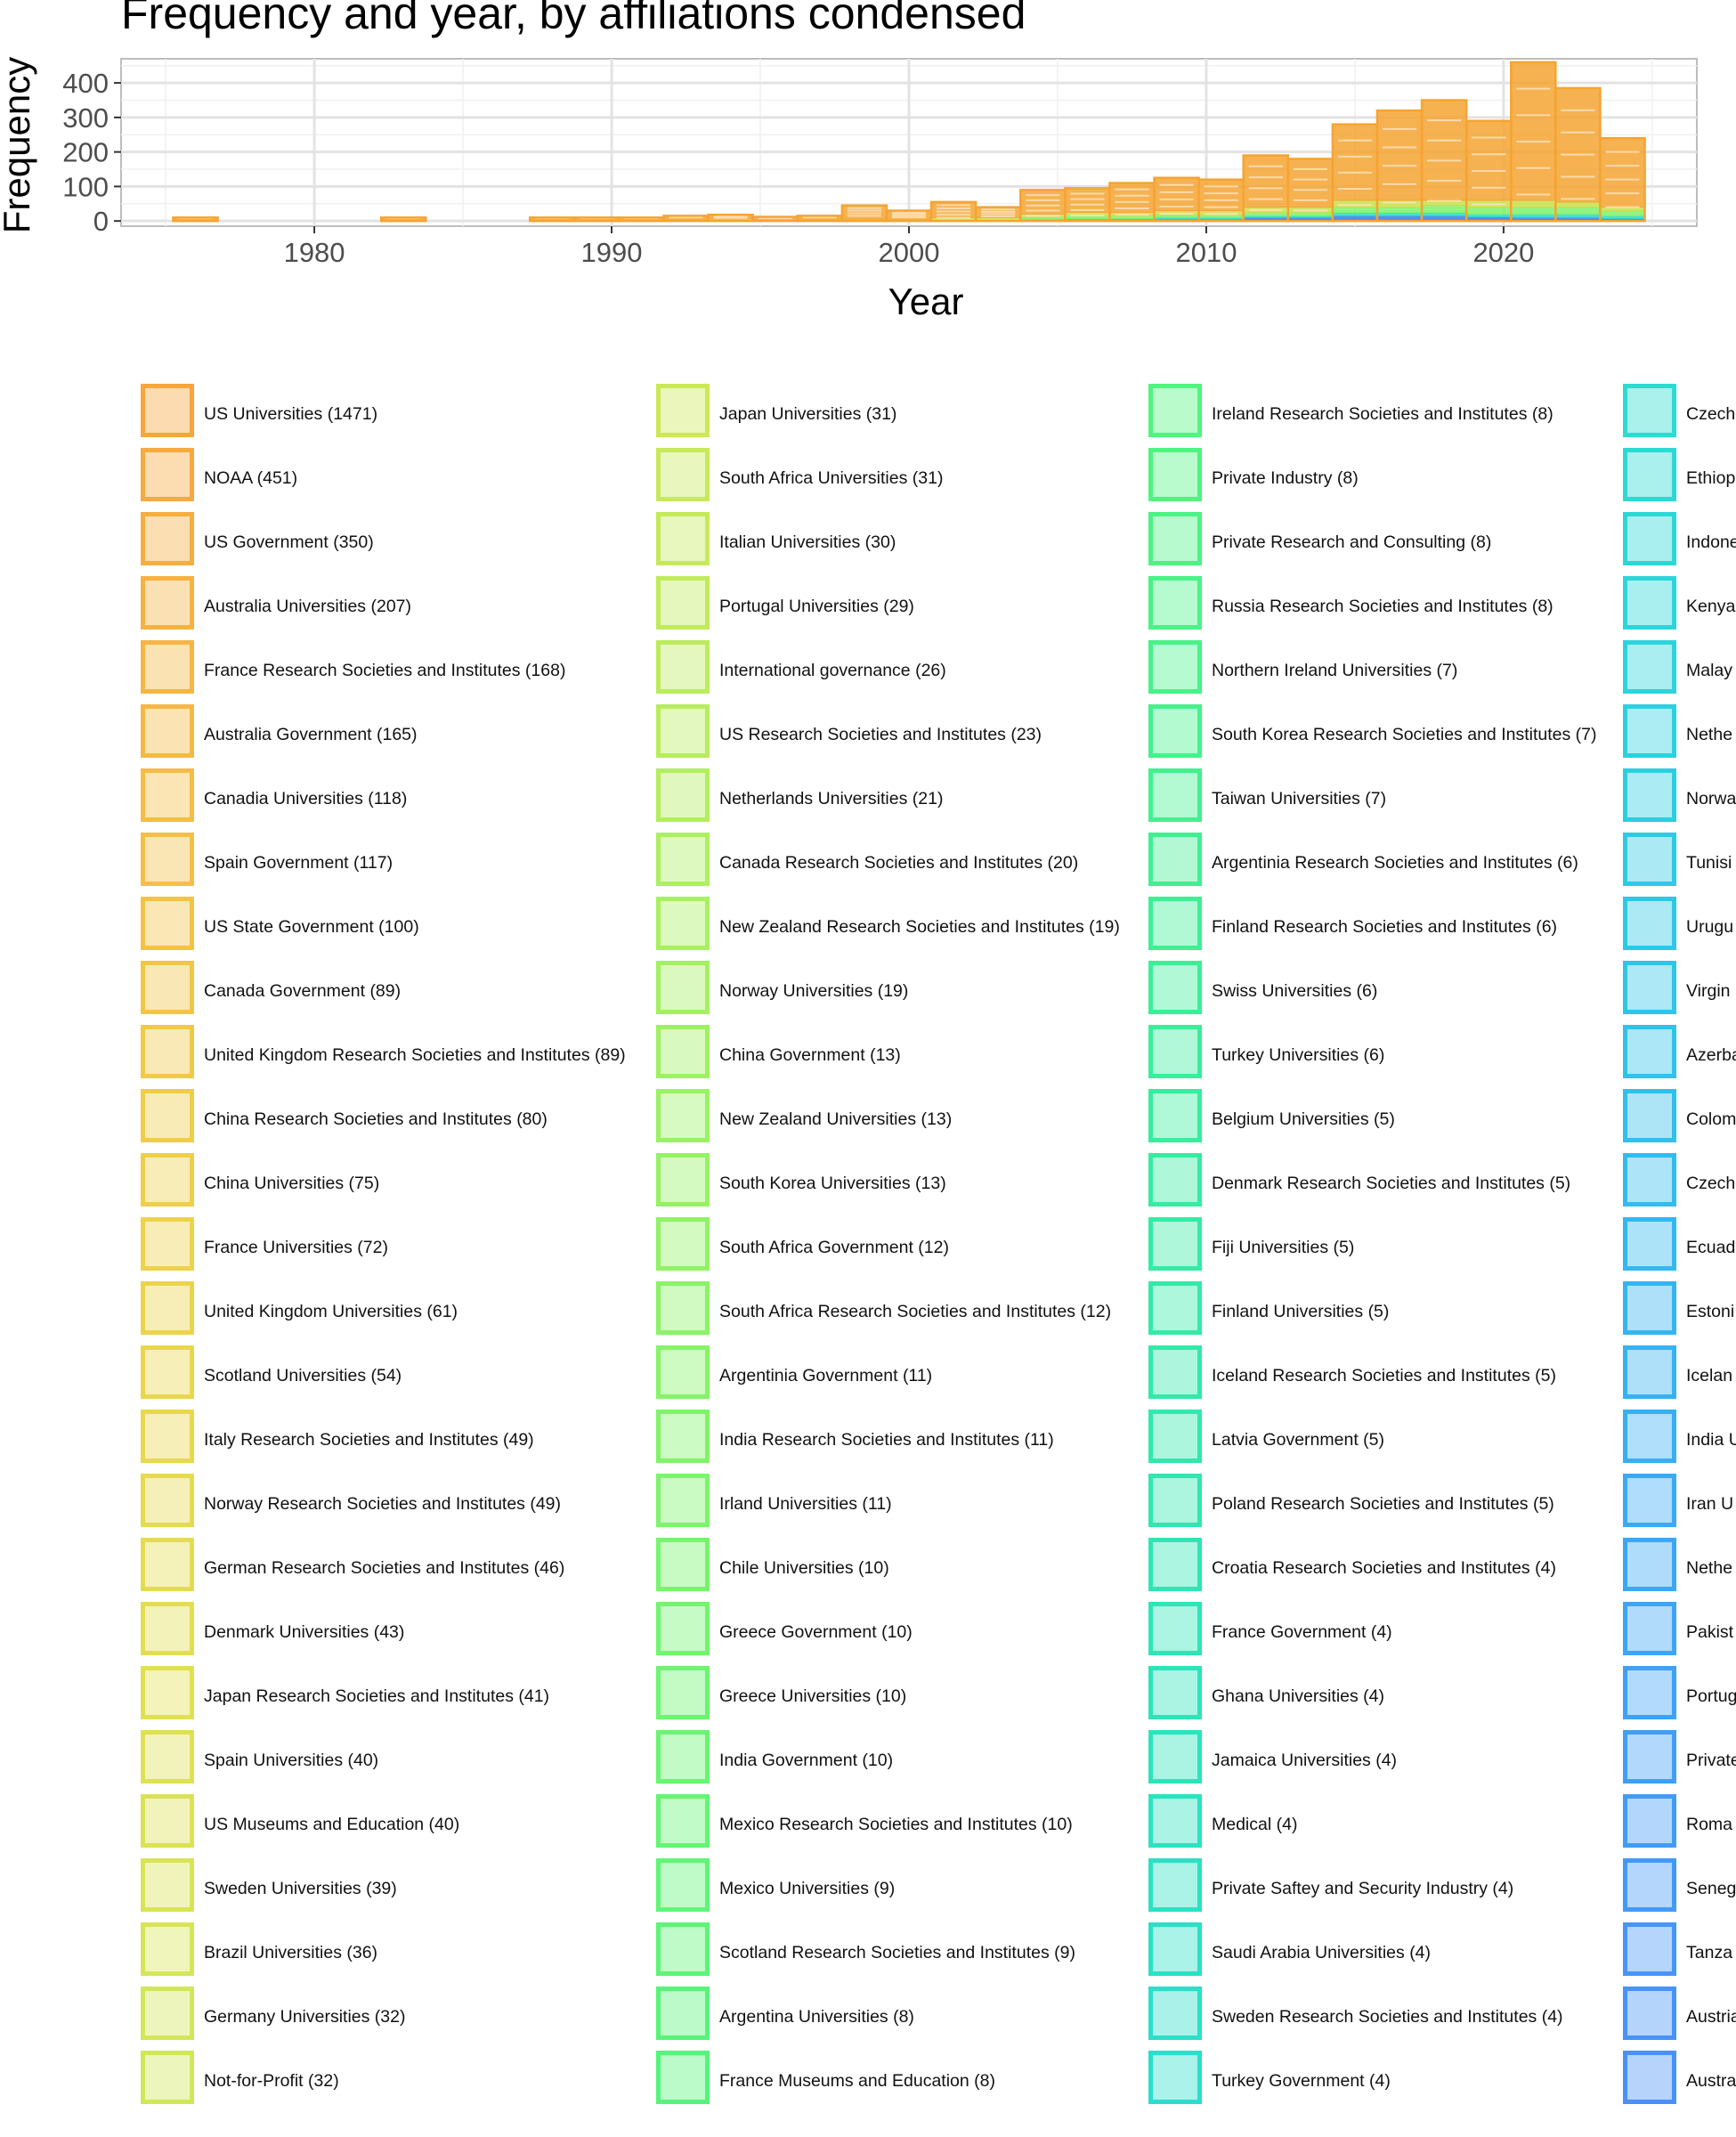 The height and width of the screenshot is (2137, 1736). What do you see at coordinates (1283, 1247) in the screenshot?
I see `legend-label: Fiji Universities (5)` at bounding box center [1283, 1247].